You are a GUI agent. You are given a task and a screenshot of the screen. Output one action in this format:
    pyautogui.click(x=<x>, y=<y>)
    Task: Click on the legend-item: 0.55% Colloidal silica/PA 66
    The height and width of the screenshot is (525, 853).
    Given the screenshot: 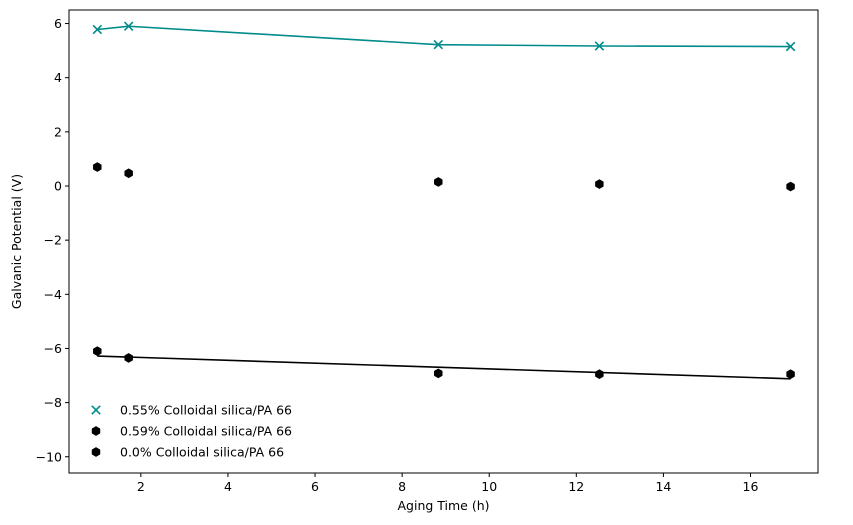 What is the action you would take?
    pyautogui.click(x=191, y=410)
    